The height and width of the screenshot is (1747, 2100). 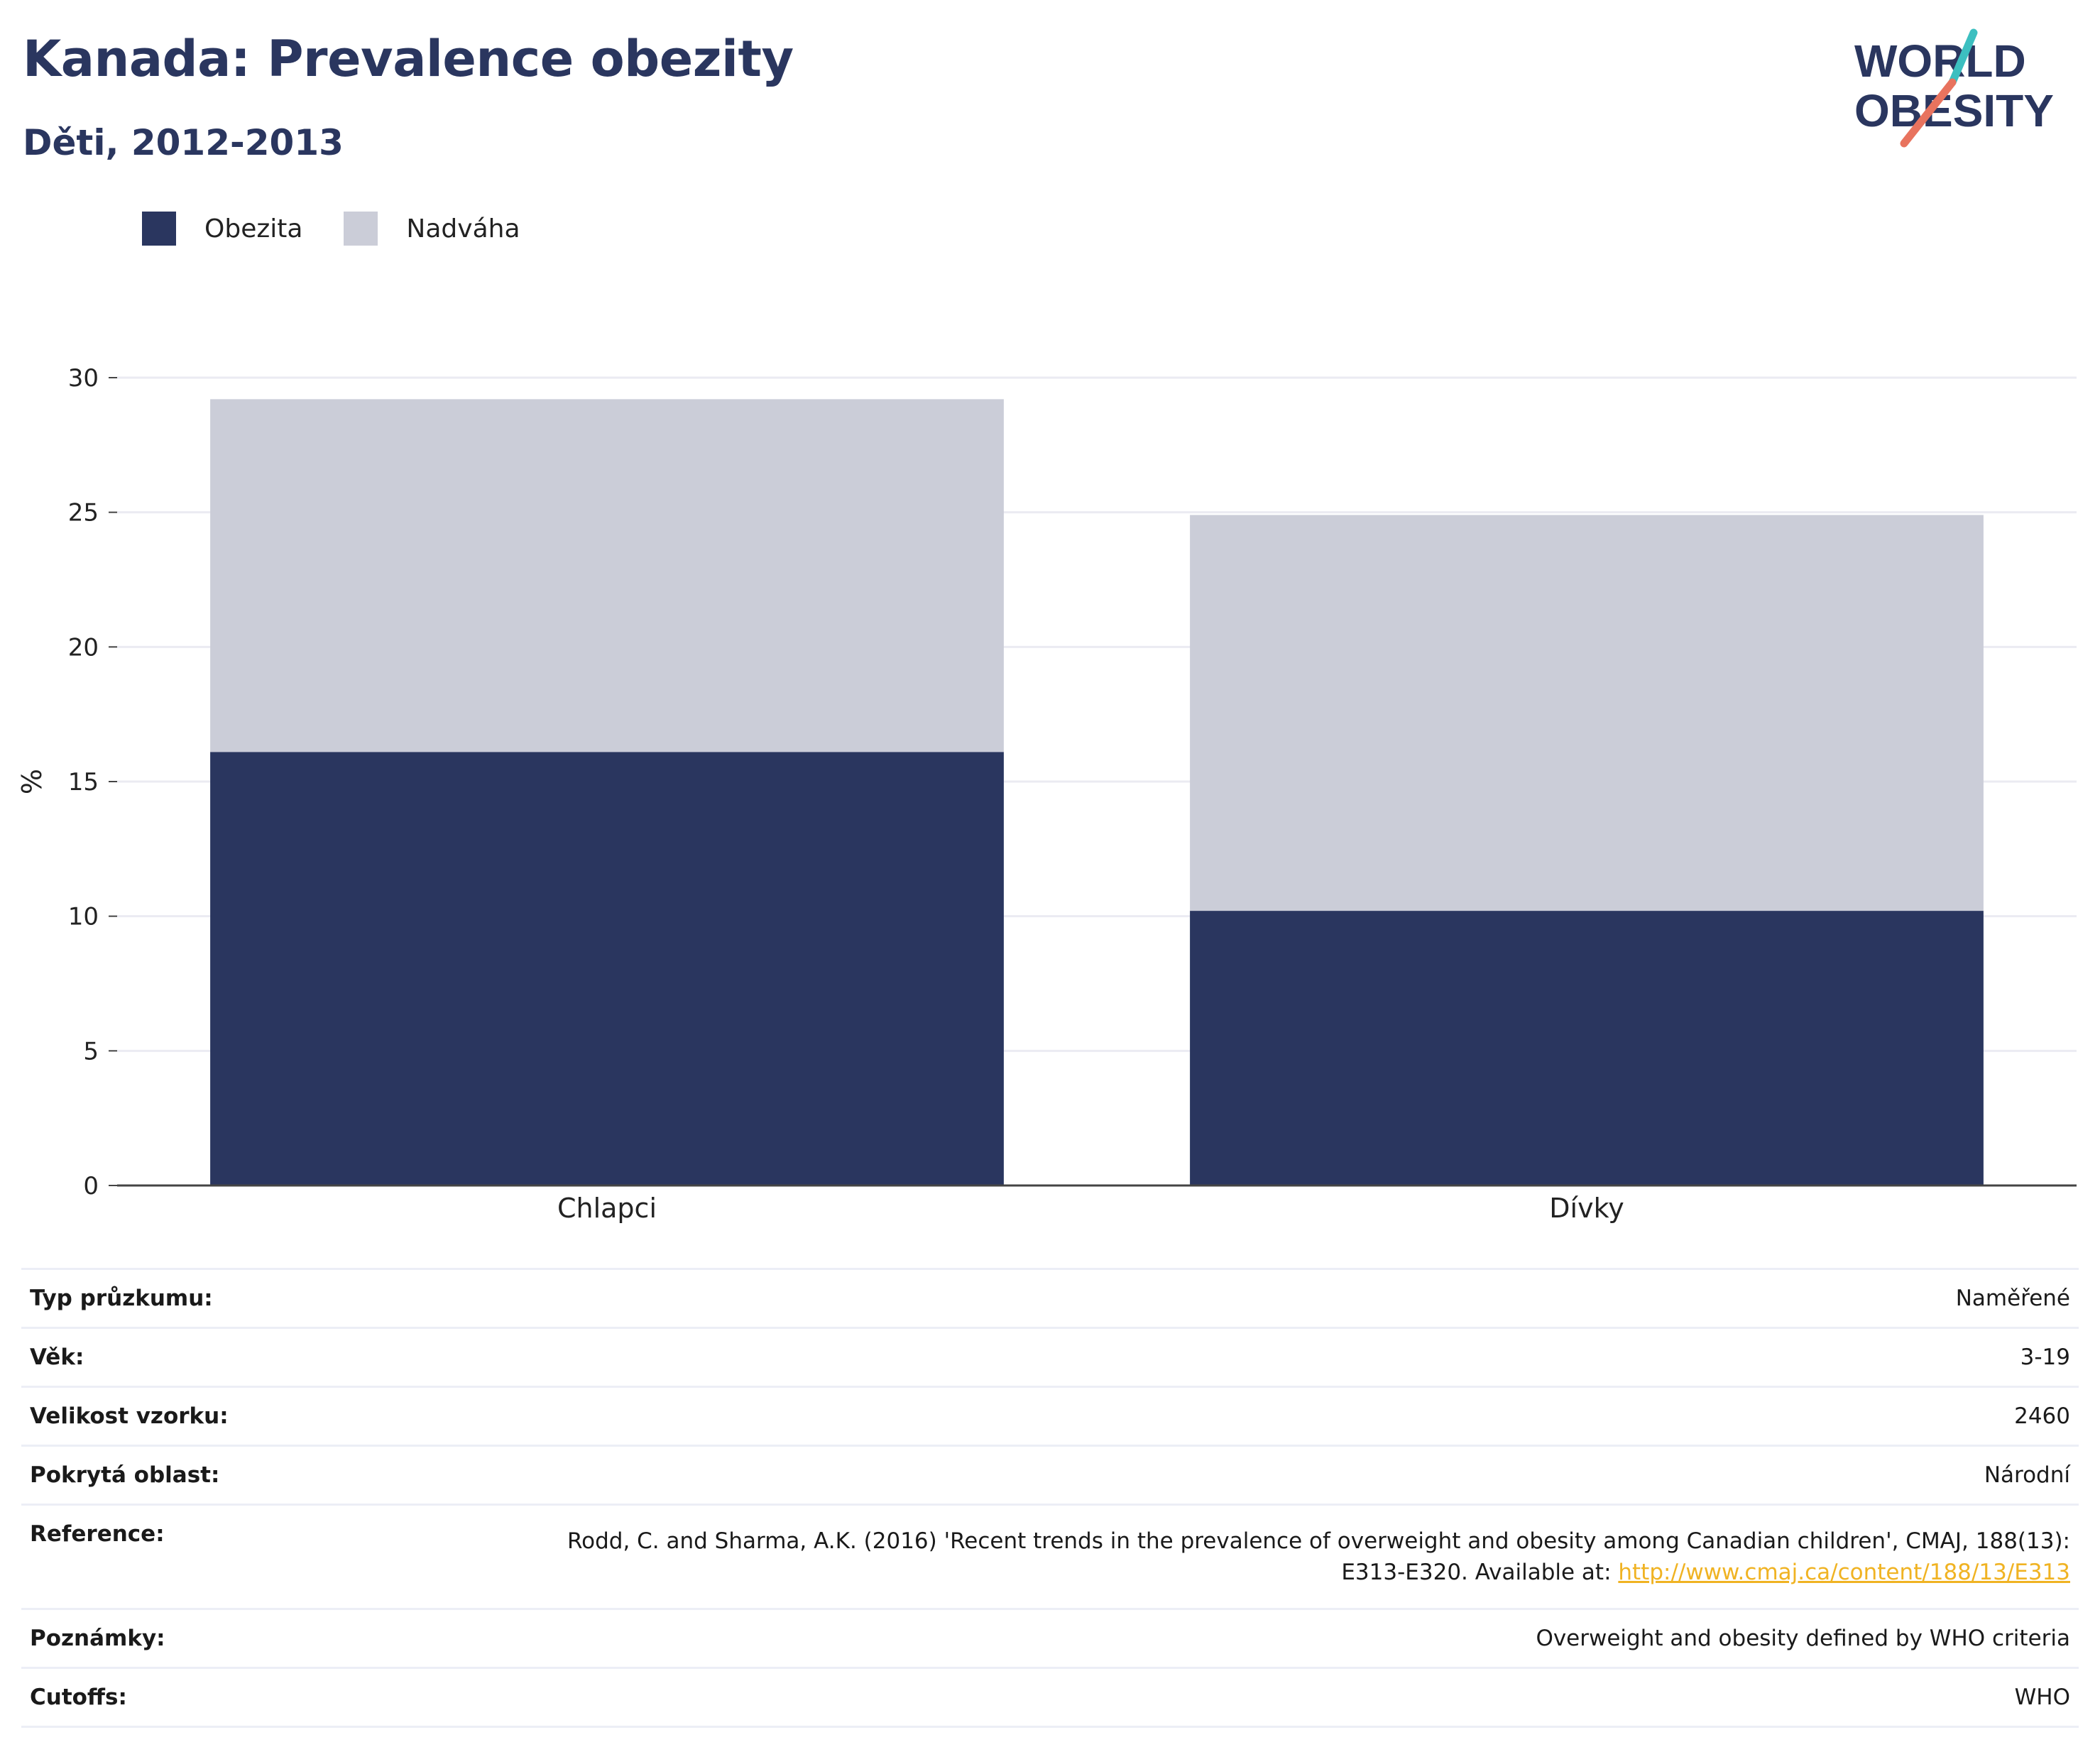 What do you see at coordinates (607, 1208) in the screenshot?
I see `x-tick-label: Chlapci` at bounding box center [607, 1208].